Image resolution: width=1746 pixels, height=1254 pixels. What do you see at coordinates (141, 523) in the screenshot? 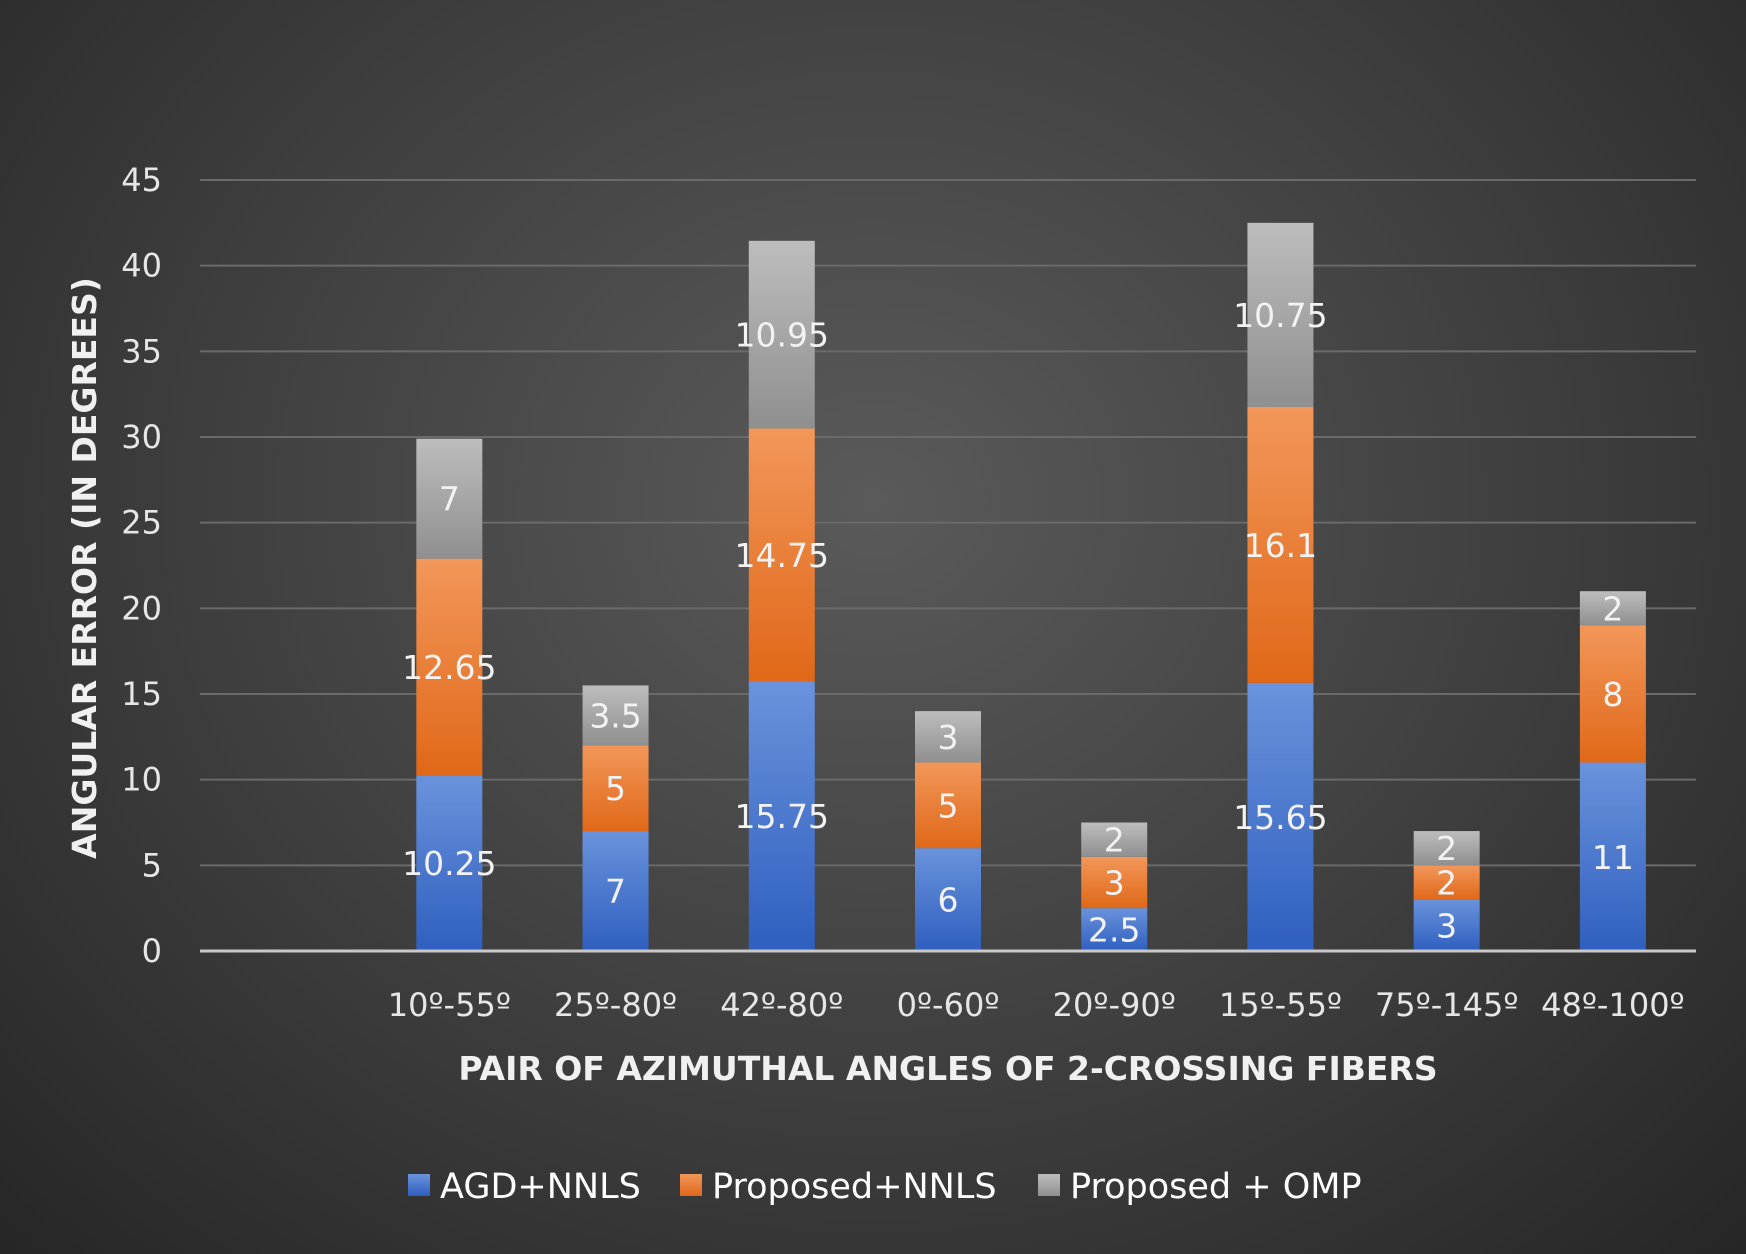
I see `y-tick-label: 25` at bounding box center [141, 523].